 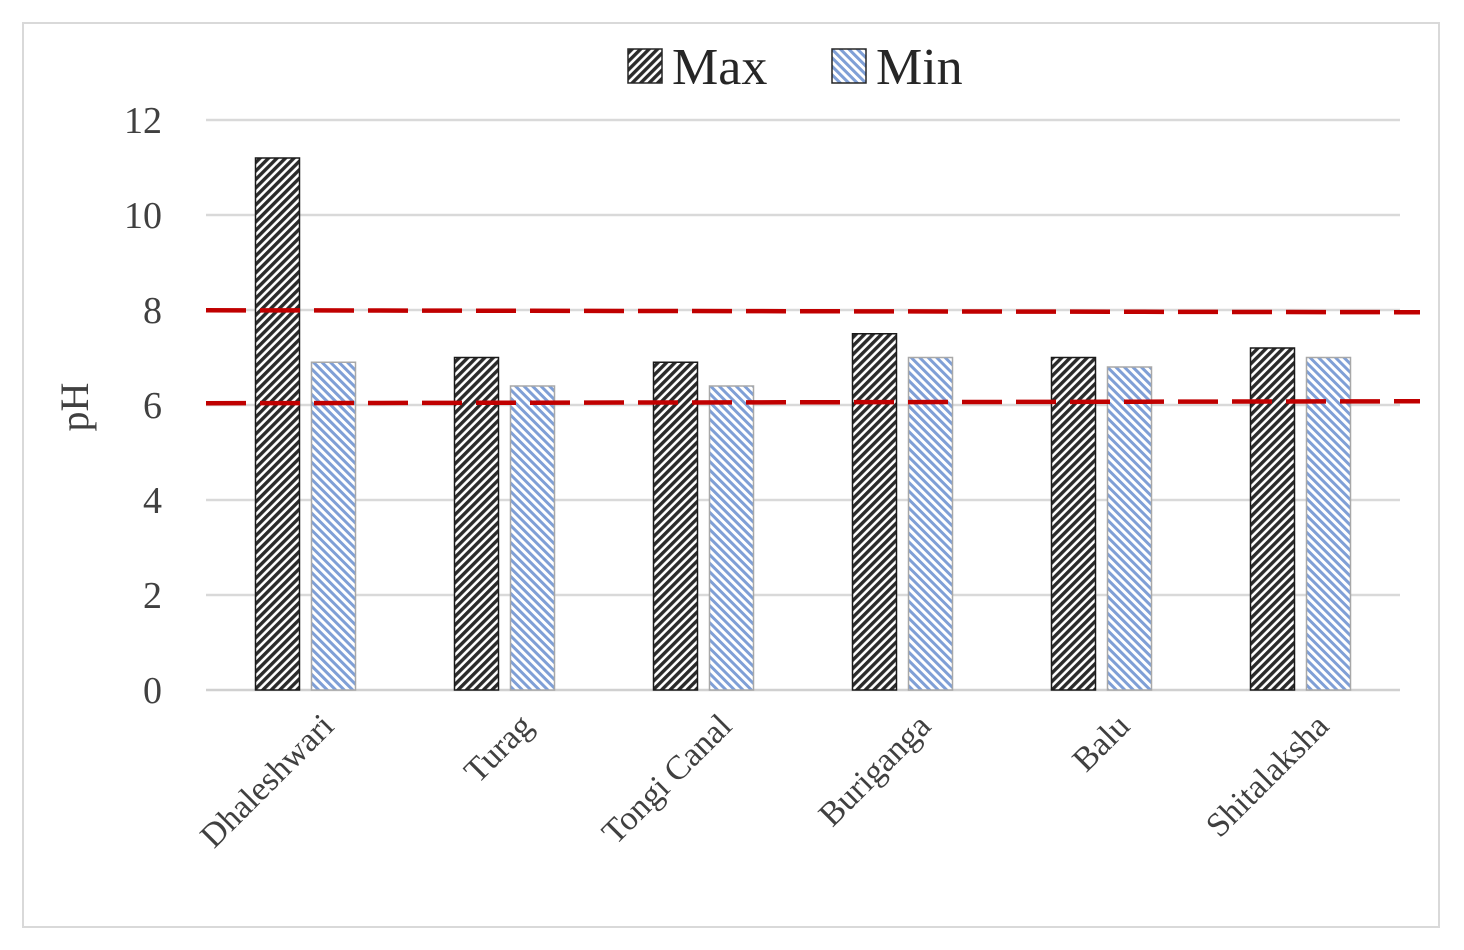 What do you see at coordinates (267, 781) in the screenshot?
I see `x-tick-label: Dhaleshwari` at bounding box center [267, 781].